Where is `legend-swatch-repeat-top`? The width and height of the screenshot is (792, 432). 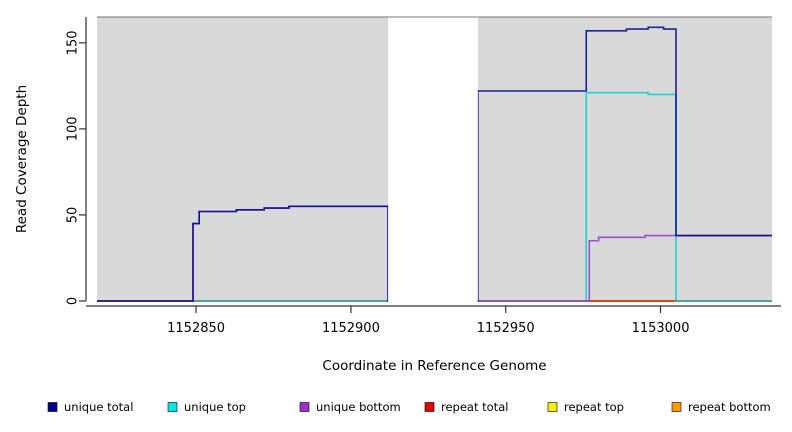 legend-swatch-repeat-top is located at coordinates (552, 407).